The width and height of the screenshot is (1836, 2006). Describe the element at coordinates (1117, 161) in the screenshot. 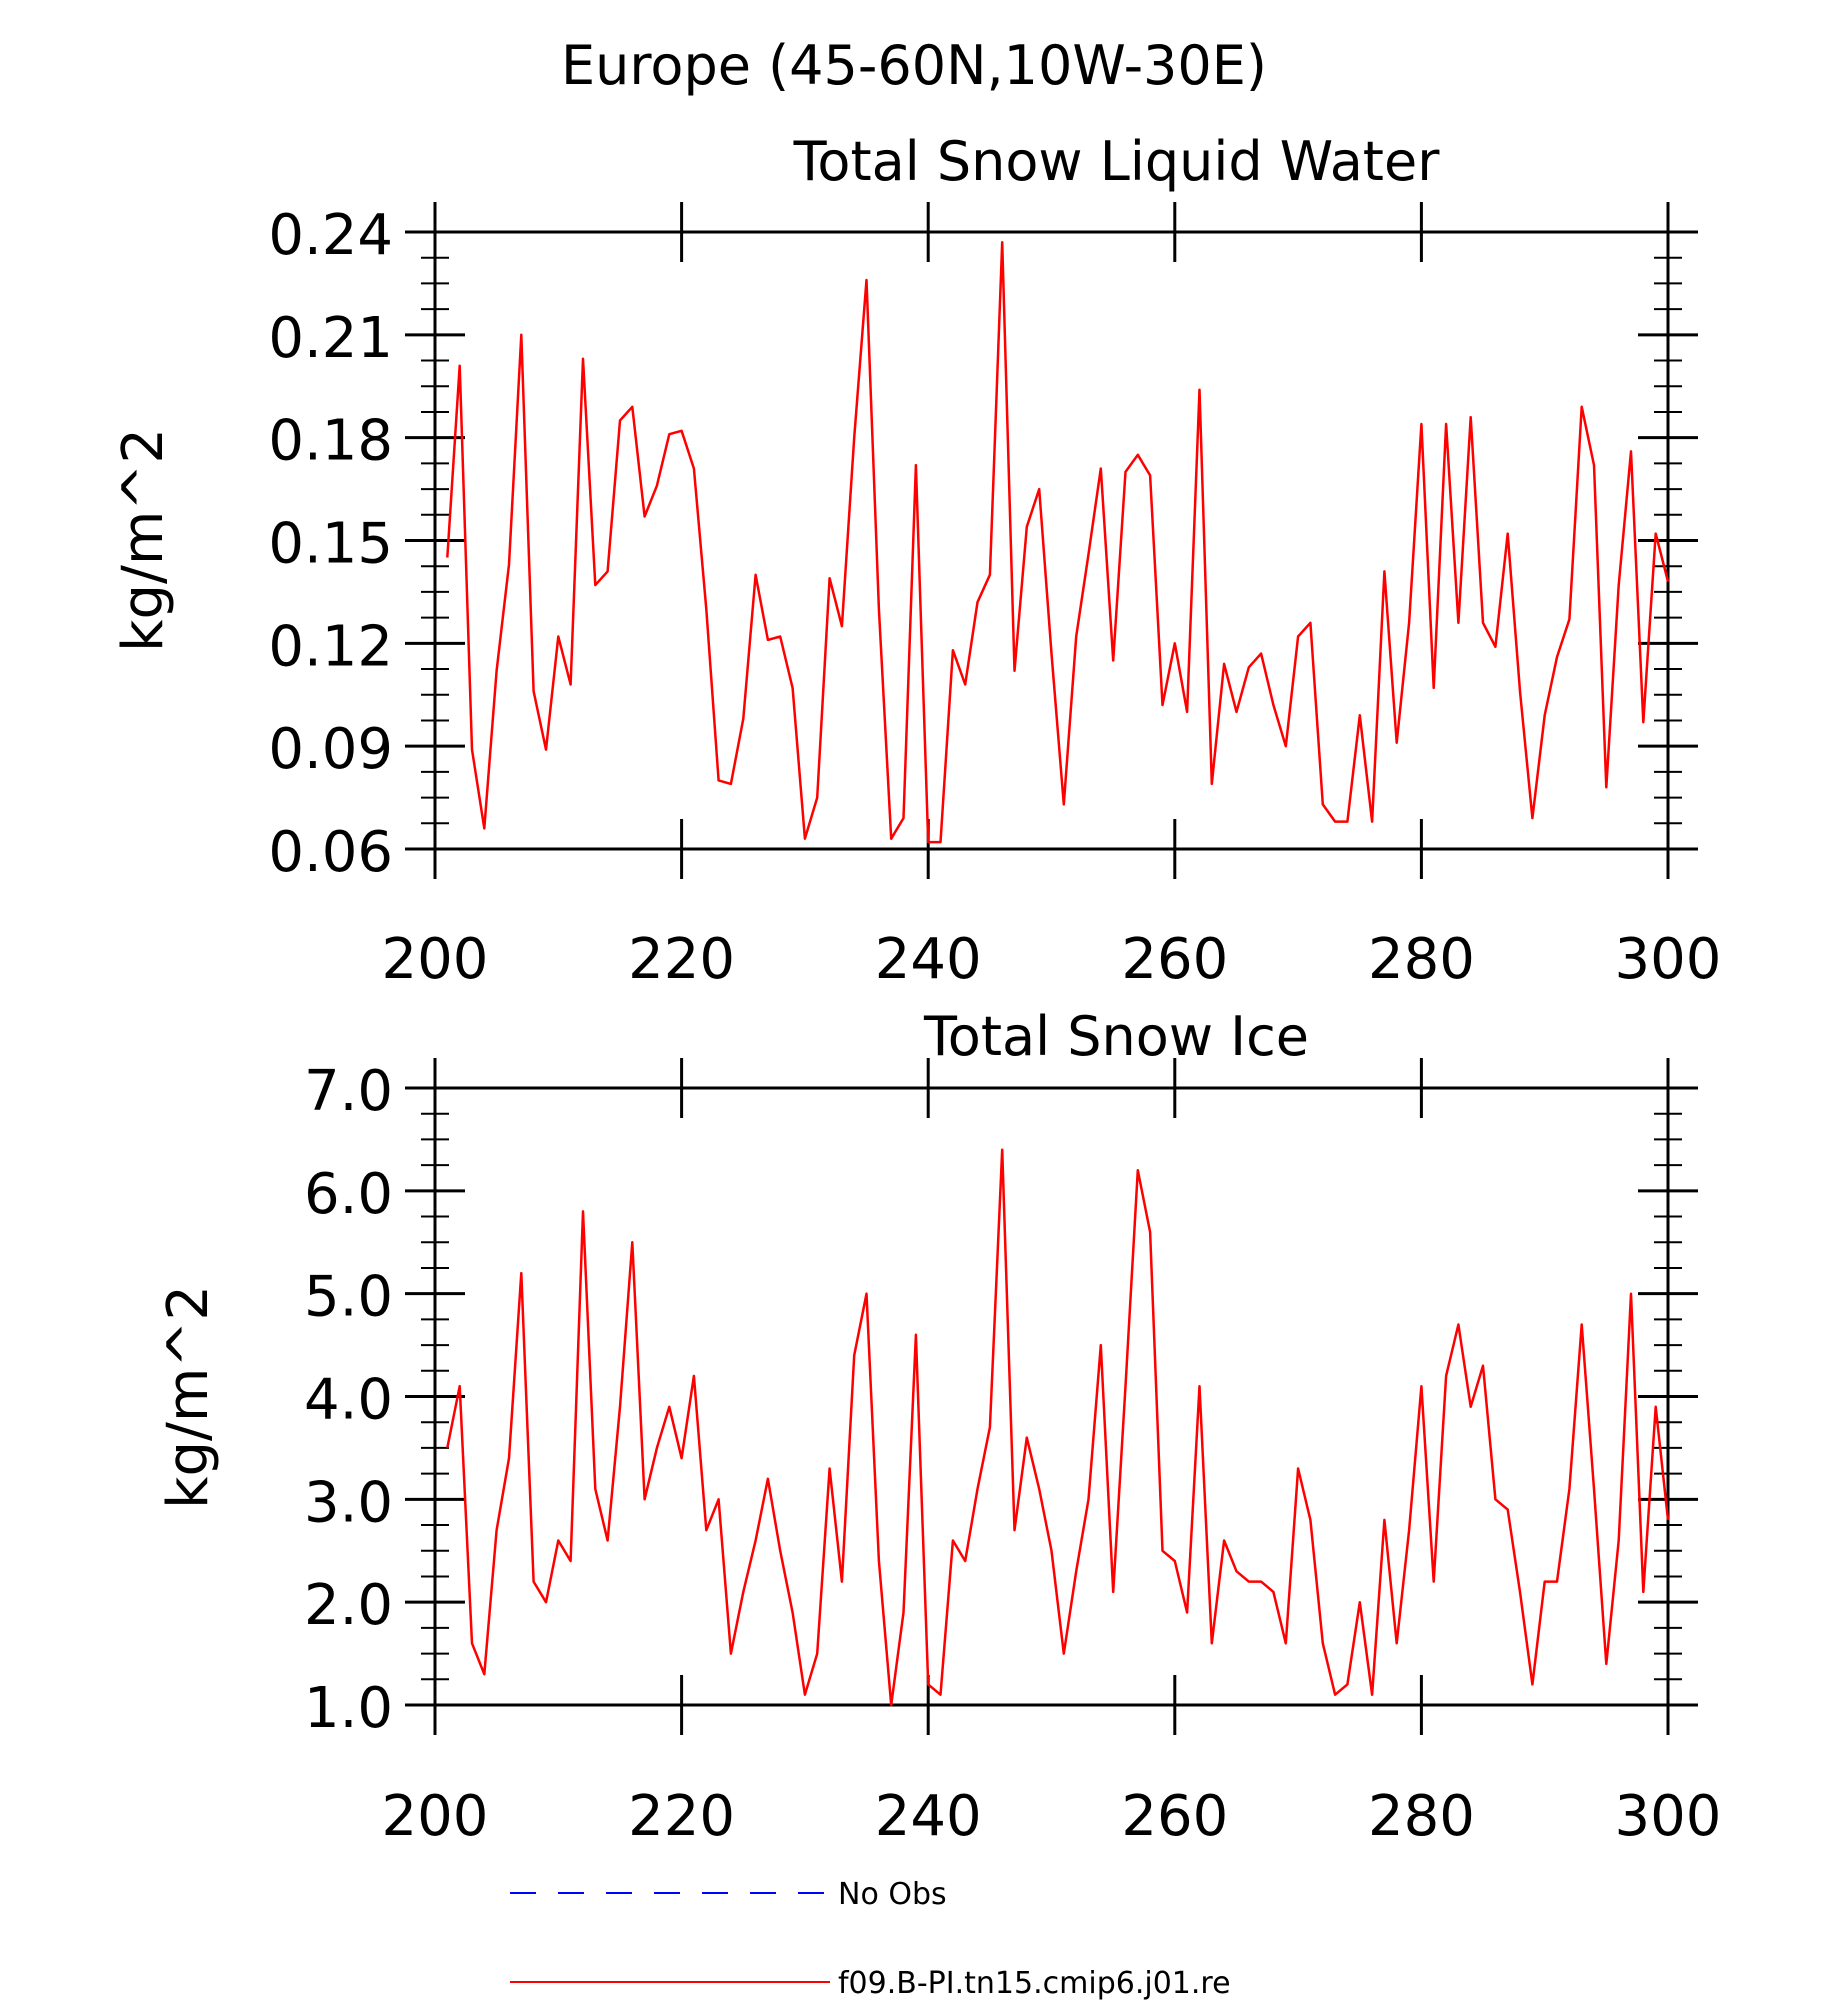

I see `chart-title: Total Snow Liquid Water` at that location.